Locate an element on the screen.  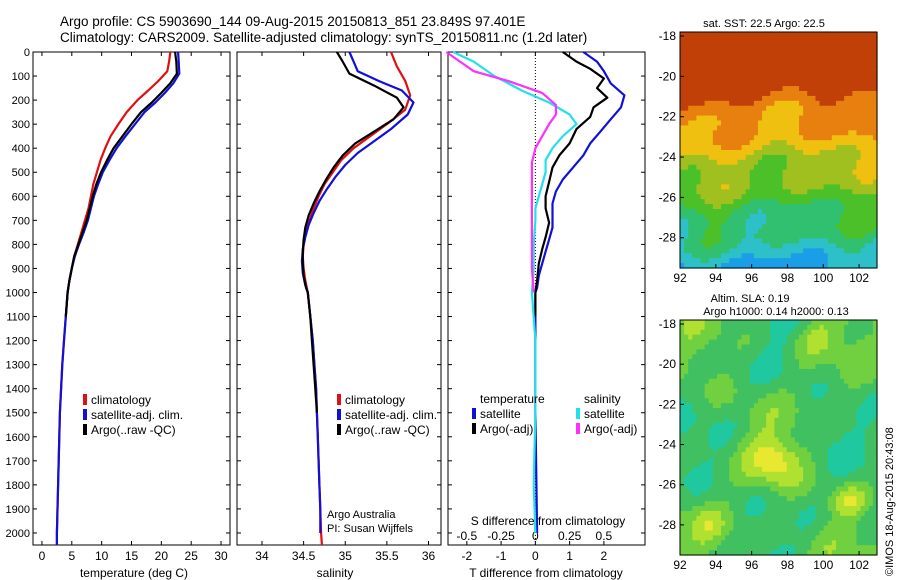
map-frame is located at coordinates (778, 150).